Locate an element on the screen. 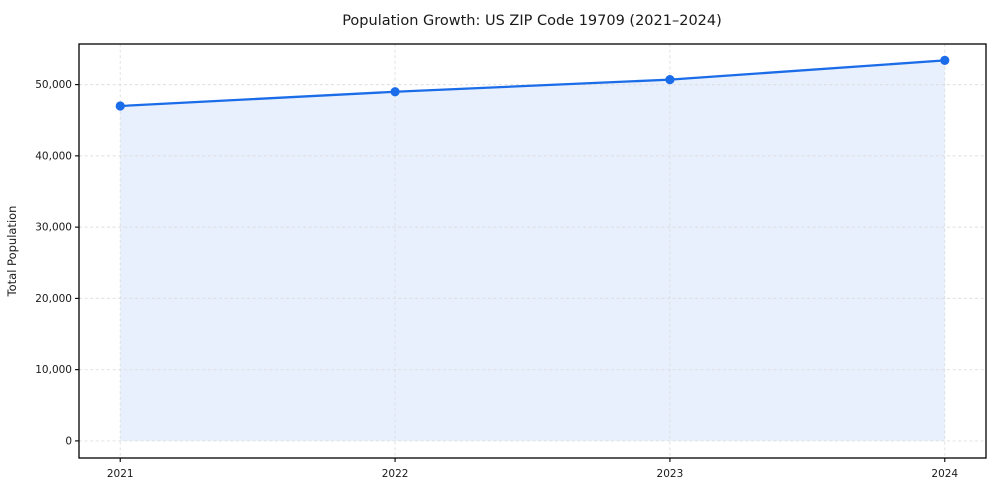 This screenshot has width=1000, height=500. y-tick-label: 30,000 is located at coordinates (53, 228).